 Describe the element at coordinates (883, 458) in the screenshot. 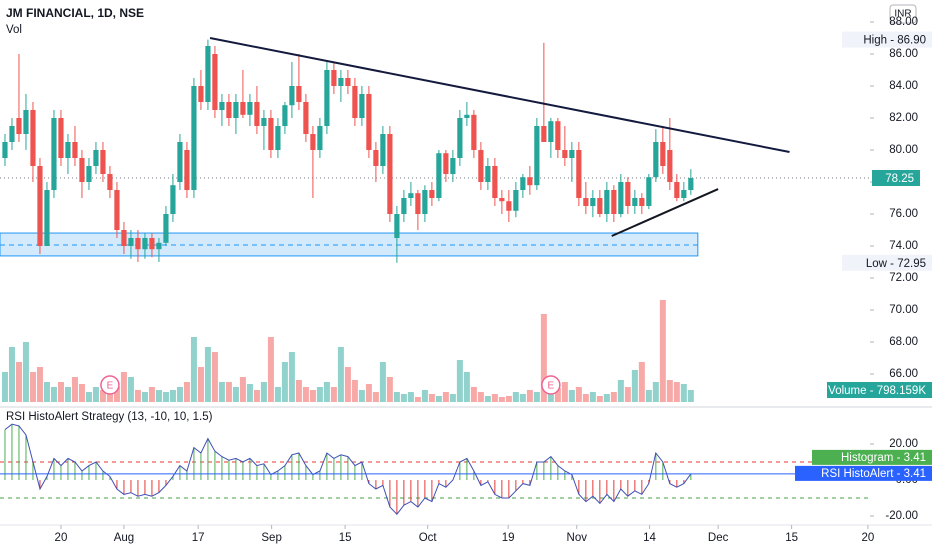

I see `indicator-badge-label: Histogram - 3.41` at that location.